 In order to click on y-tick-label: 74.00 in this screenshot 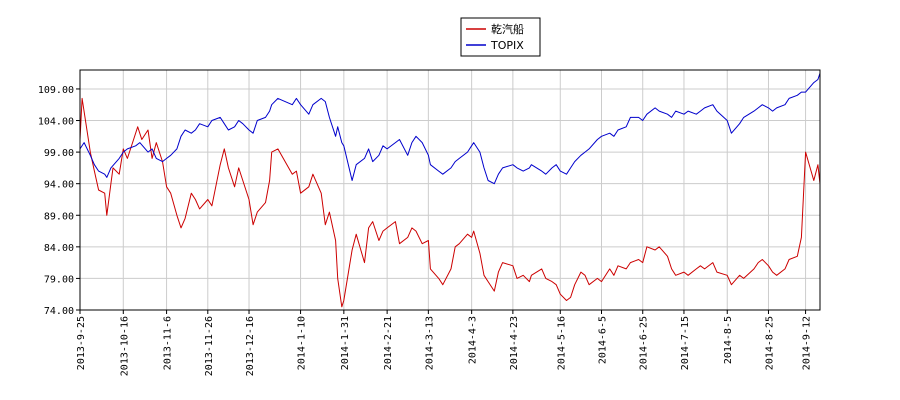, I will do `click(59, 311)`.